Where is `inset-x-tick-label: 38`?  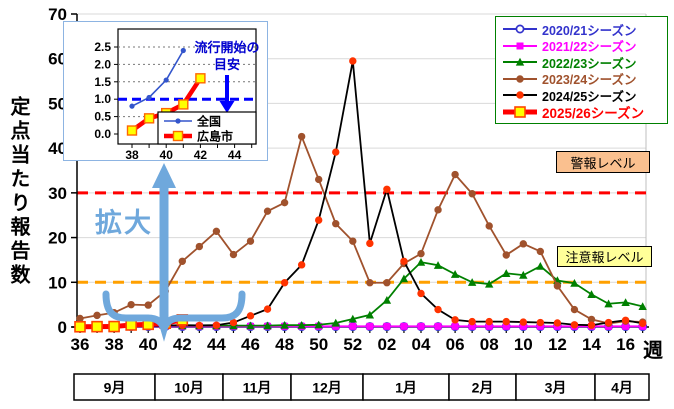
inset-x-tick-label: 38 is located at coordinates (132, 154).